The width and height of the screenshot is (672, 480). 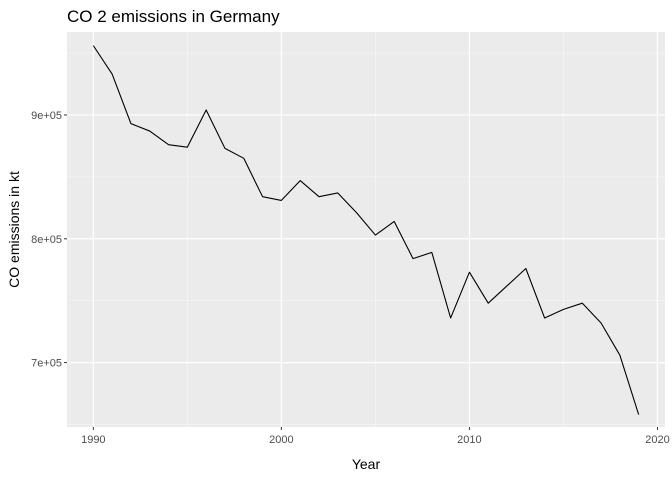 What do you see at coordinates (375, 440) in the screenshot?
I see `x-tick-labels: 1990 2000 2010 2020` at bounding box center [375, 440].